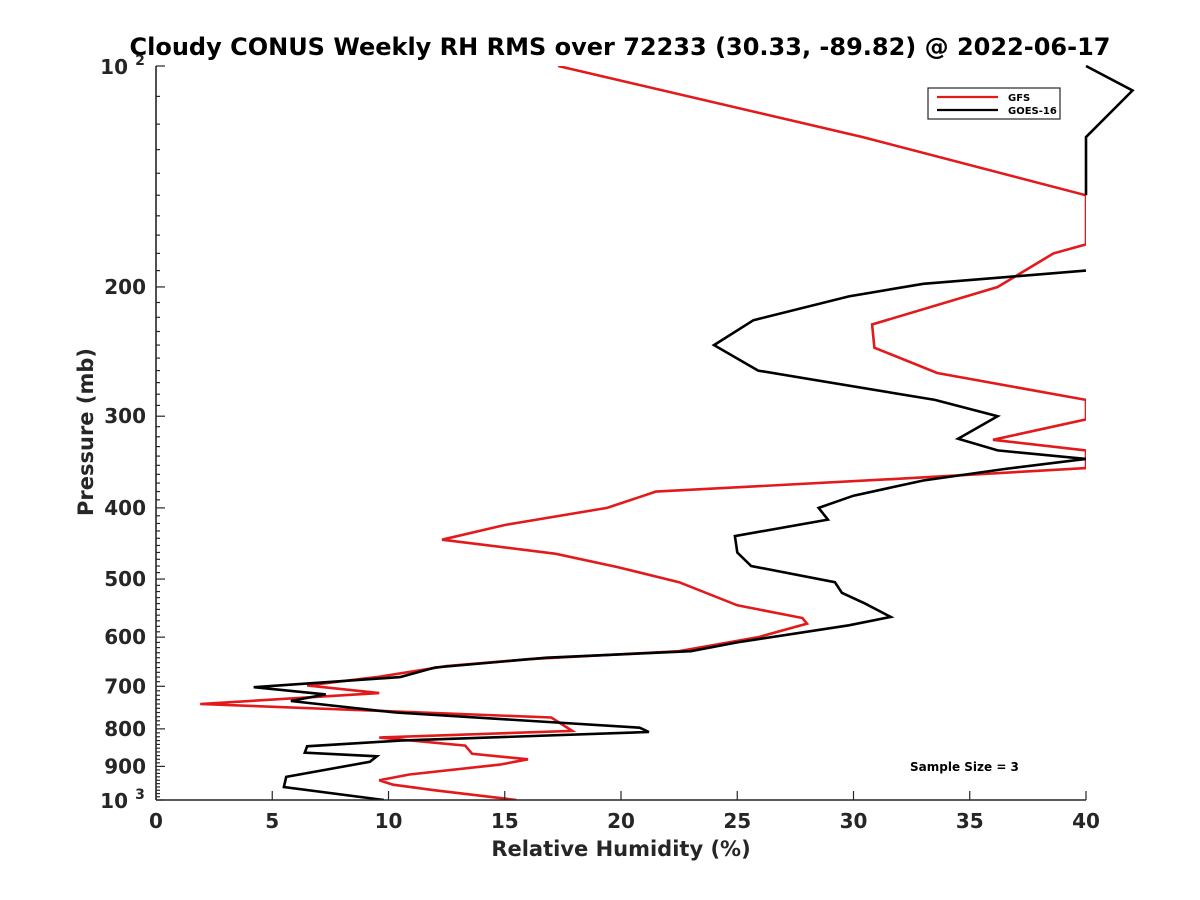  Describe the element at coordinates (125, 579) in the screenshot. I see `y-tick-label: 500` at that location.